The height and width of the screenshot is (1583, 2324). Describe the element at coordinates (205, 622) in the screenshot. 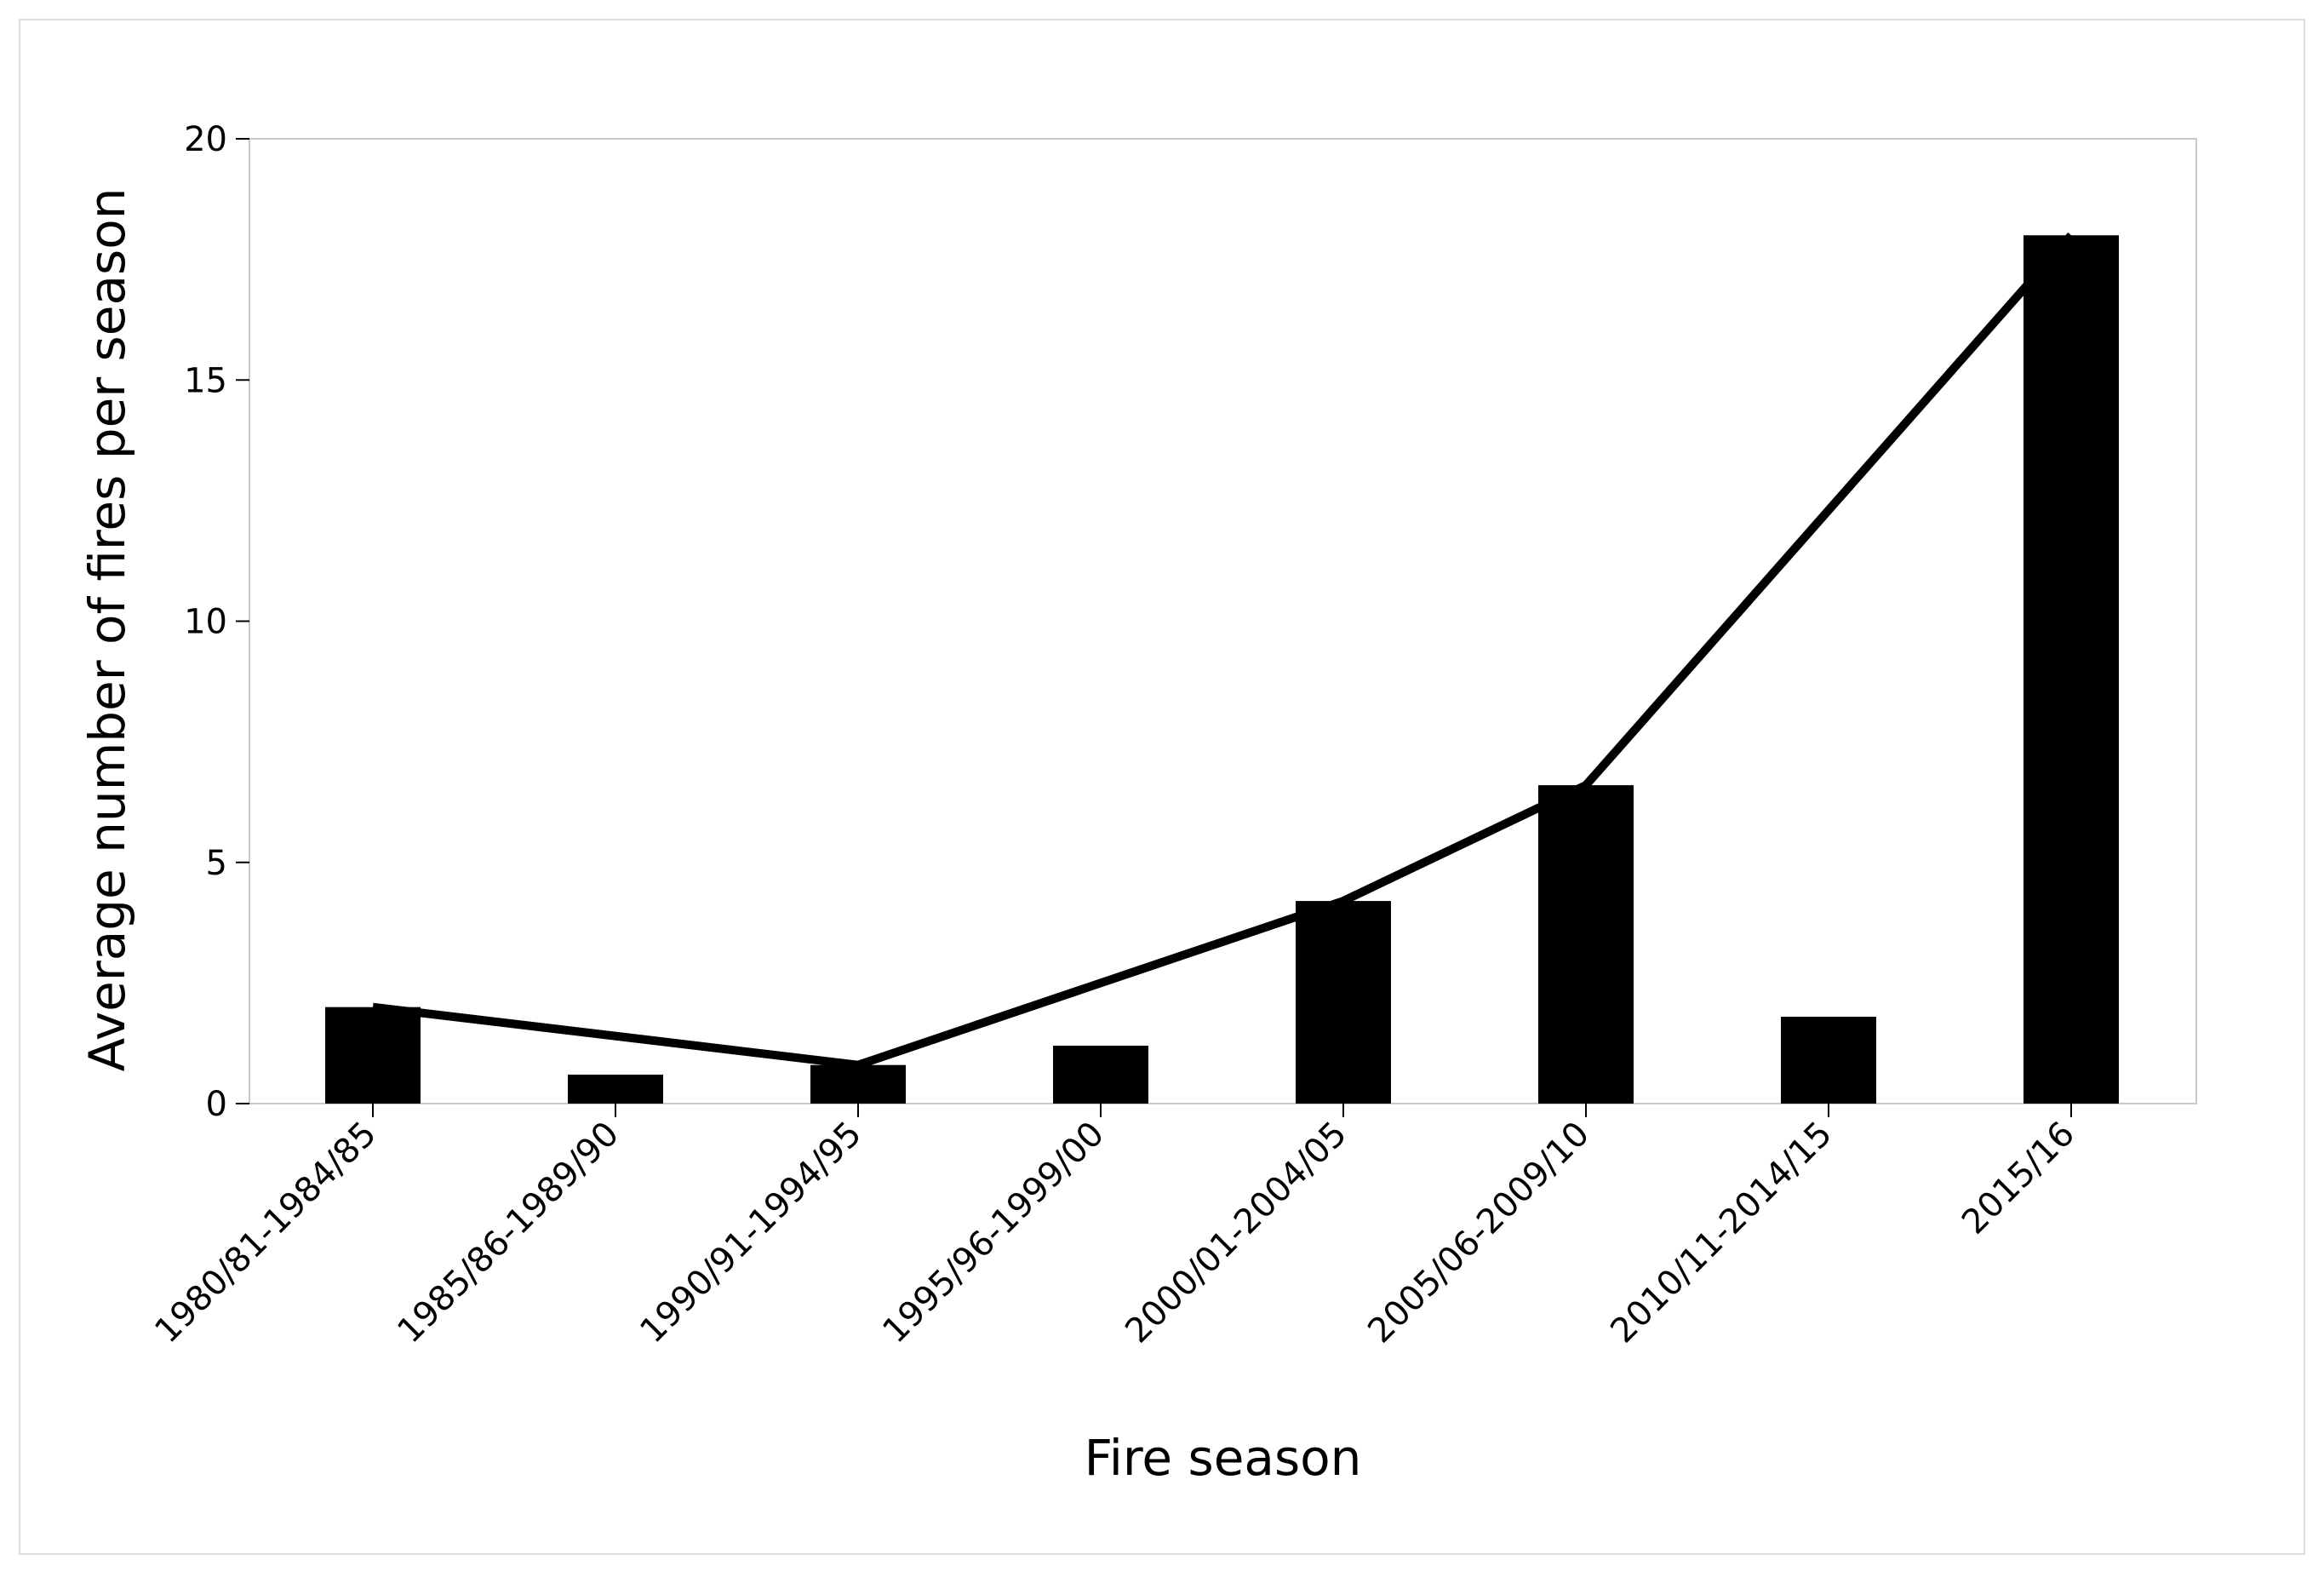

I see `y-tick-label-2: 10` at that location.